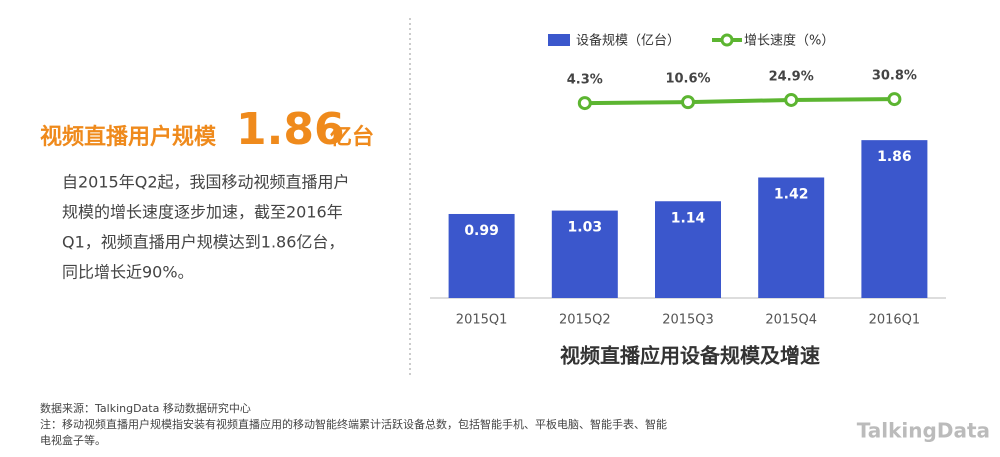  I want to click on description-line: 规模的增长速度逐步加速，截至2016年, so click(202, 212).